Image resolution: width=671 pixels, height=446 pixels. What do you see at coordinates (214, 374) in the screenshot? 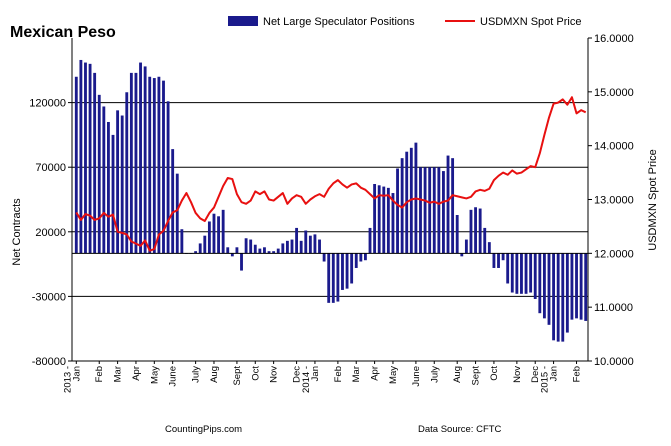
I see `x-month-label: Aug` at bounding box center [214, 374].